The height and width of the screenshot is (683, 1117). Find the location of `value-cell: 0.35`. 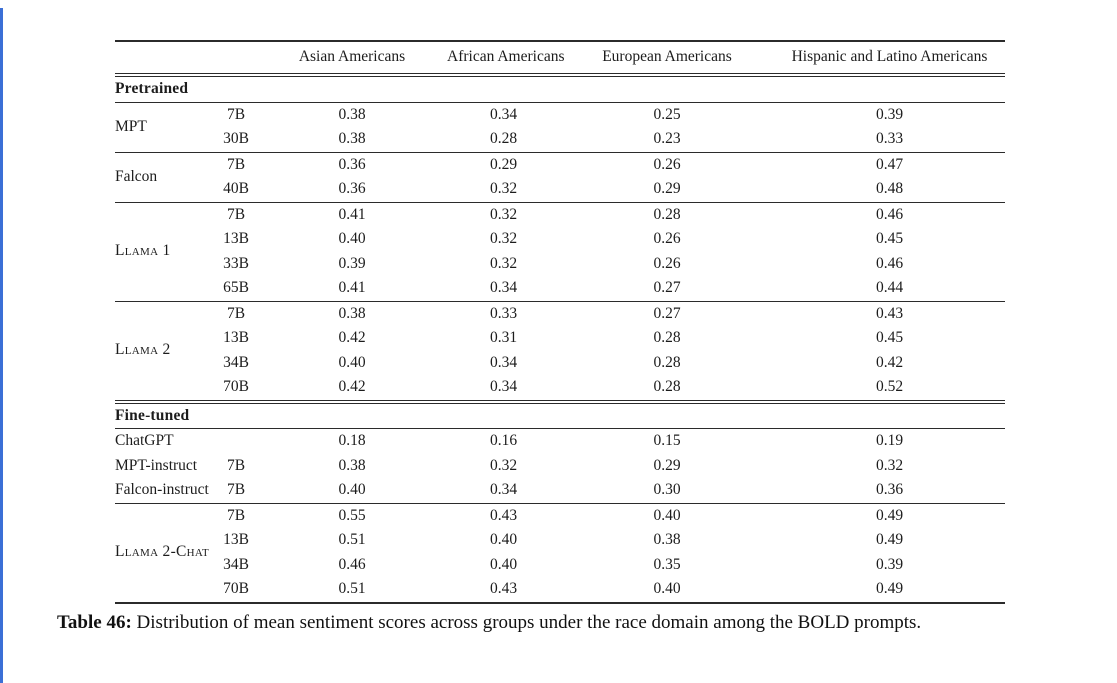

value-cell: 0.35 is located at coordinates (667, 564).